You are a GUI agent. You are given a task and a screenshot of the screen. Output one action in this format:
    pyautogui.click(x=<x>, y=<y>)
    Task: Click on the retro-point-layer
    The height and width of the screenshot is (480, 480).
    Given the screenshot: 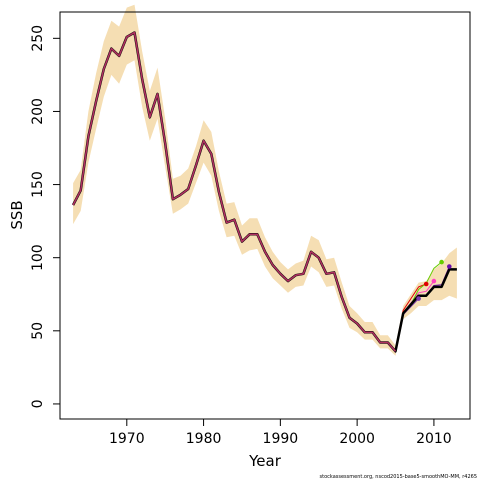 What is the action you would take?
    pyautogui.click(x=434, y=280)
    